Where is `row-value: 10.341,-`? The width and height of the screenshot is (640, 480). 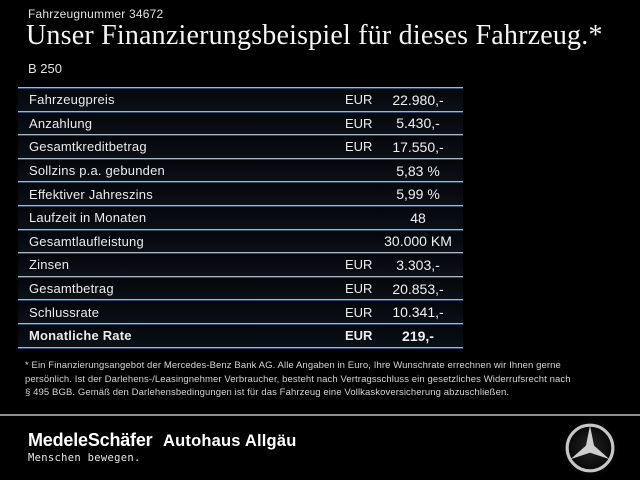
row-value: 10.341,- is located at coordinates (418, 312).